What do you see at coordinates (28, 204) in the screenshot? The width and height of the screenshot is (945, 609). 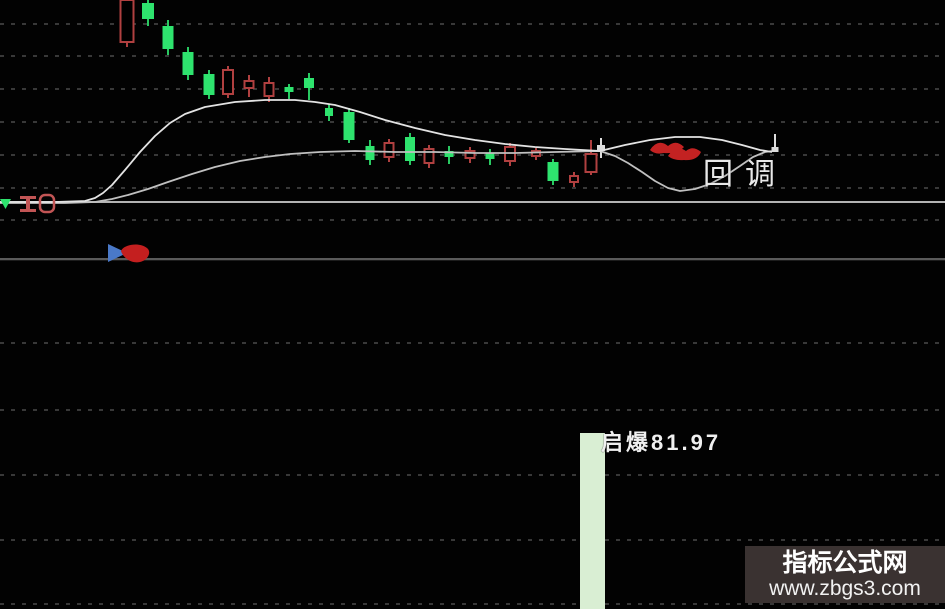 I see `tiny-doji-candle-marker` at bounding box center [28, 204].